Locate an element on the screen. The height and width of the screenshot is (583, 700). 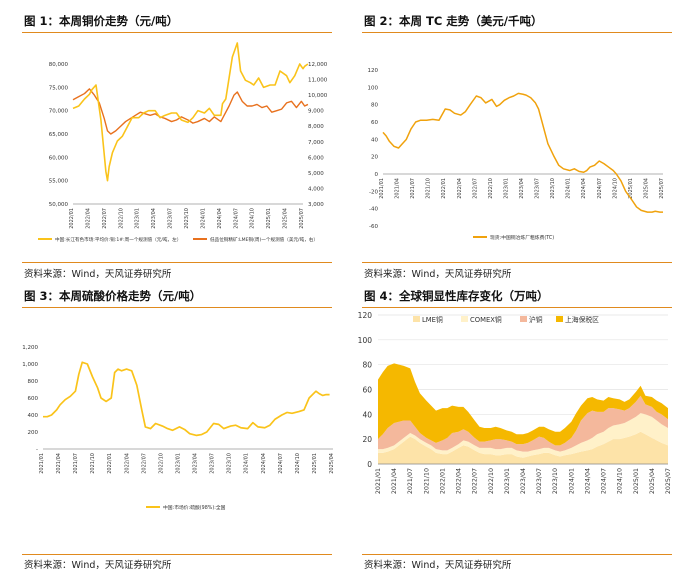
chart2-x-tick: 2025/01 is located at coordinates (631, 188).